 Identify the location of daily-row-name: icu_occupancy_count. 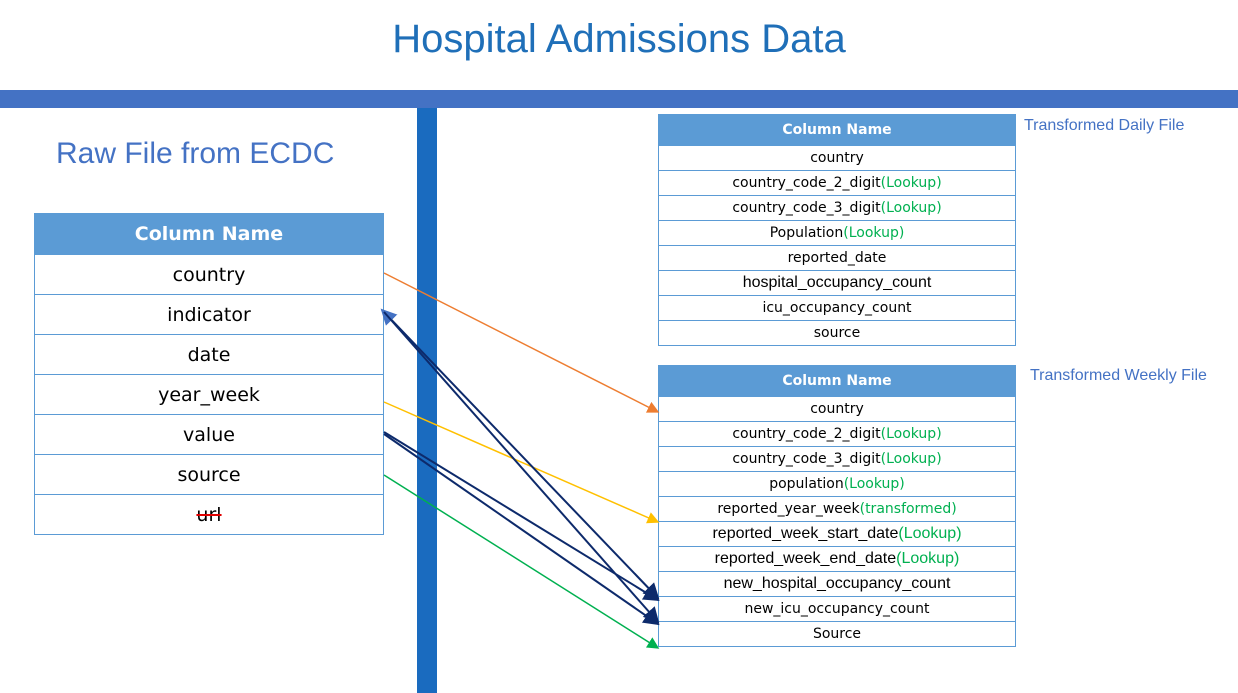
(837, 308).